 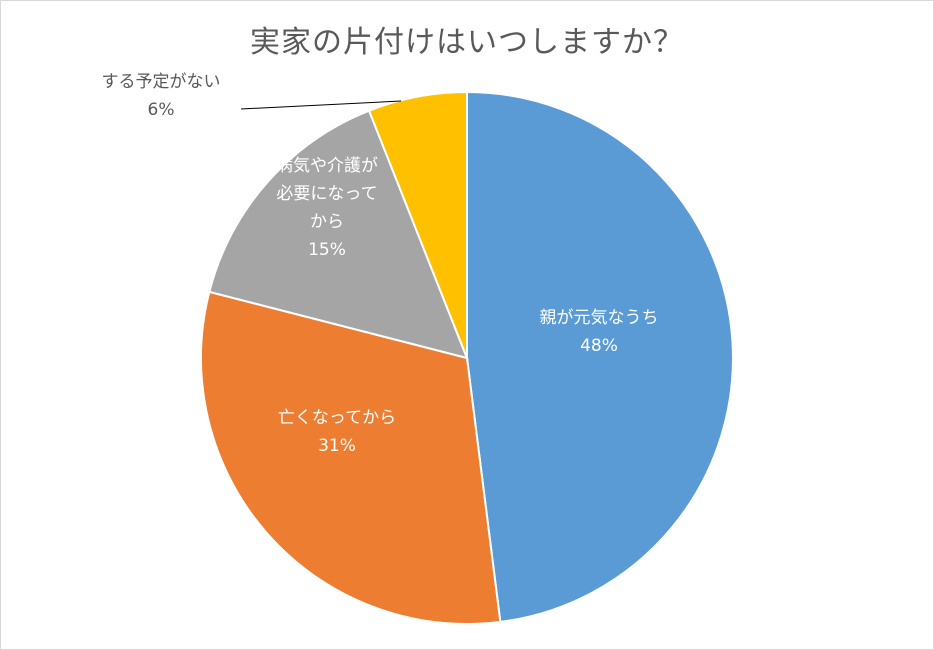 I want to click on leader-line, so click(x=321, y=105).